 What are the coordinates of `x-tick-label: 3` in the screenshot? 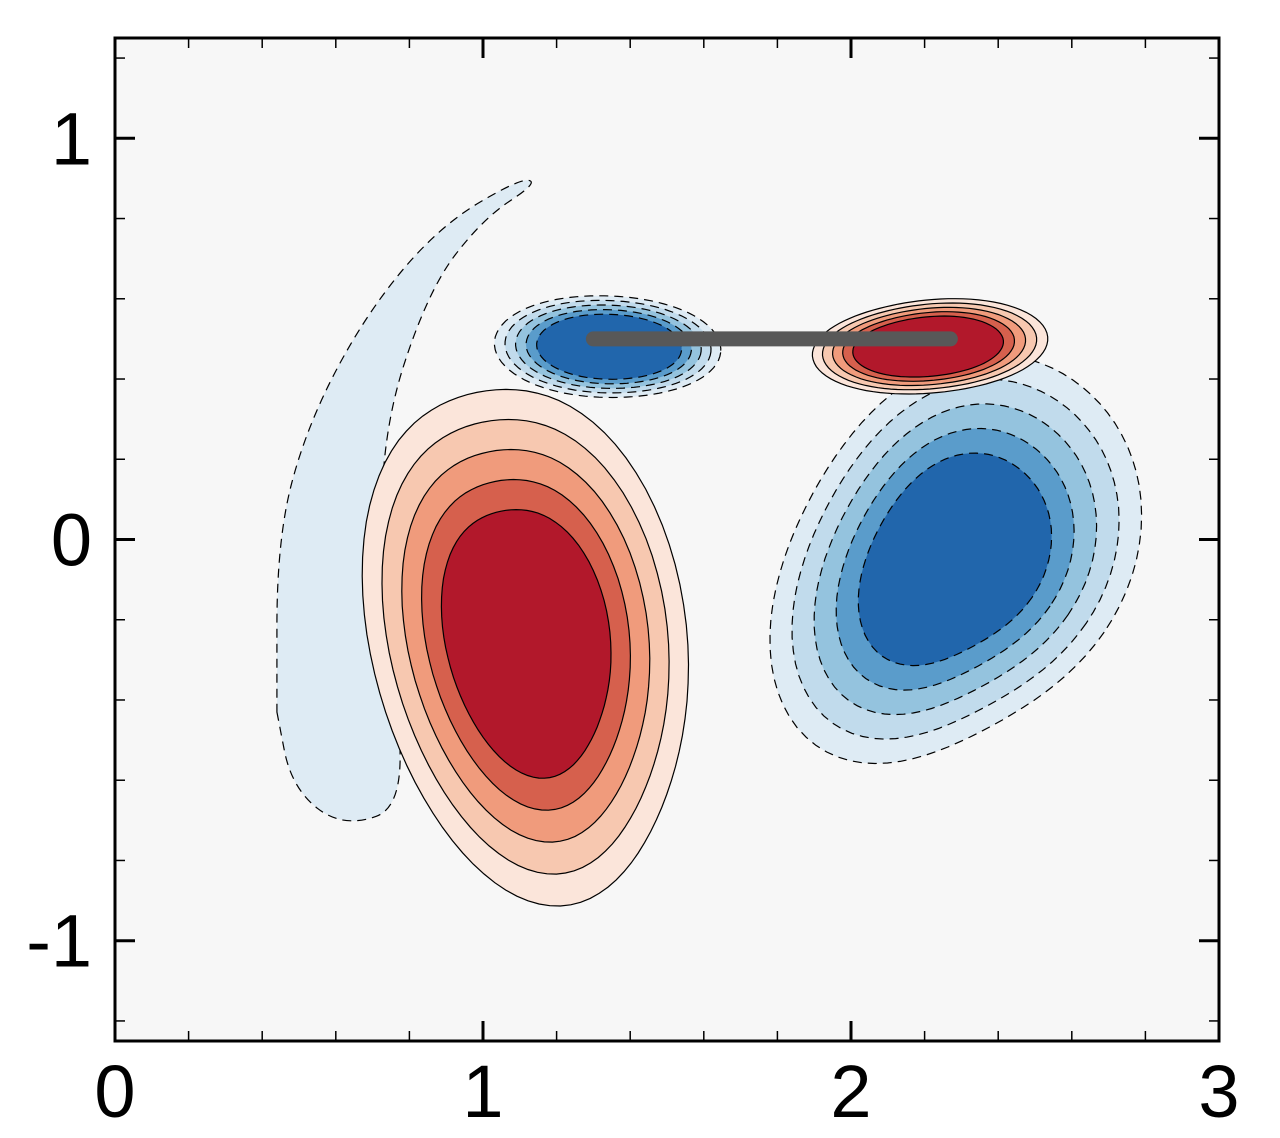 It's located at (1218, 1091).